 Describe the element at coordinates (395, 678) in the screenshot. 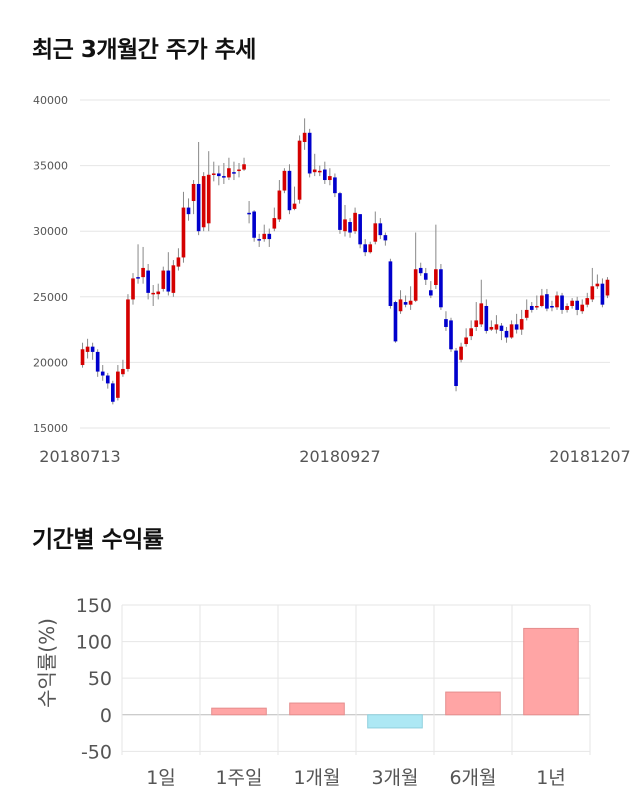

I see `returns-chart-bars` at that location.